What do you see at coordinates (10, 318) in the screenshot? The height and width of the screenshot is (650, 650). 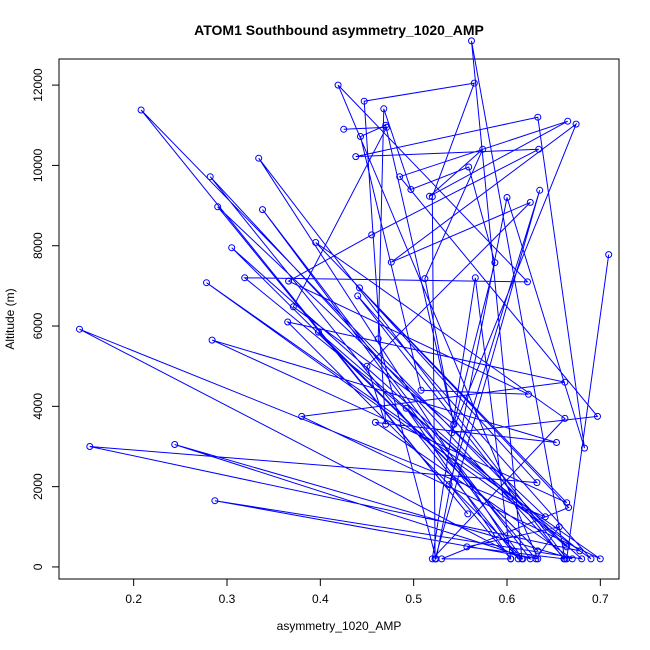 I see `y-axis-label: Altitude (m)` at bounding box center [10, 318].